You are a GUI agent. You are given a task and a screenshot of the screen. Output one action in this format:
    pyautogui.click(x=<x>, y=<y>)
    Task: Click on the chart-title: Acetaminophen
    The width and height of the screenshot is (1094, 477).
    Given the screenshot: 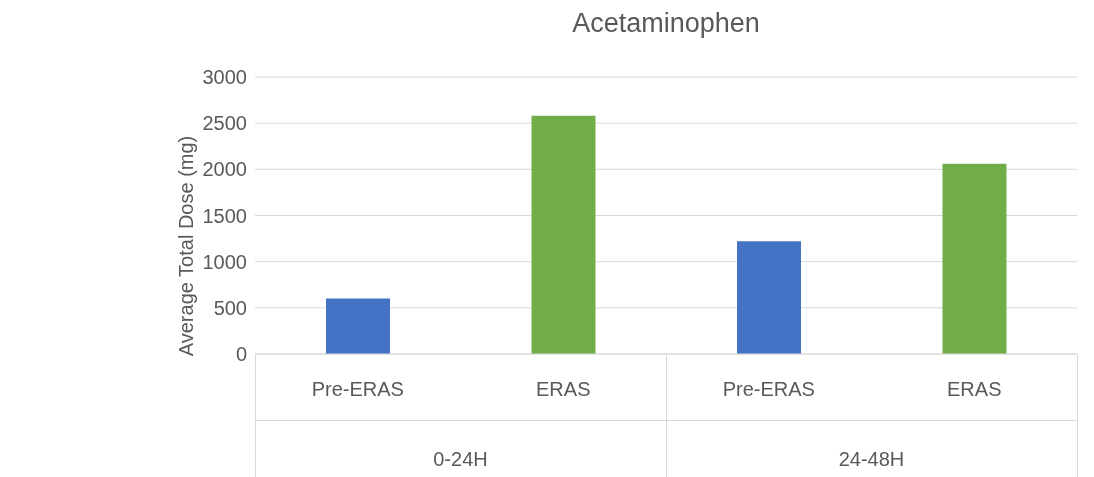 What is the action you would take?
    pyautogui.click(x=666, y=23)
    